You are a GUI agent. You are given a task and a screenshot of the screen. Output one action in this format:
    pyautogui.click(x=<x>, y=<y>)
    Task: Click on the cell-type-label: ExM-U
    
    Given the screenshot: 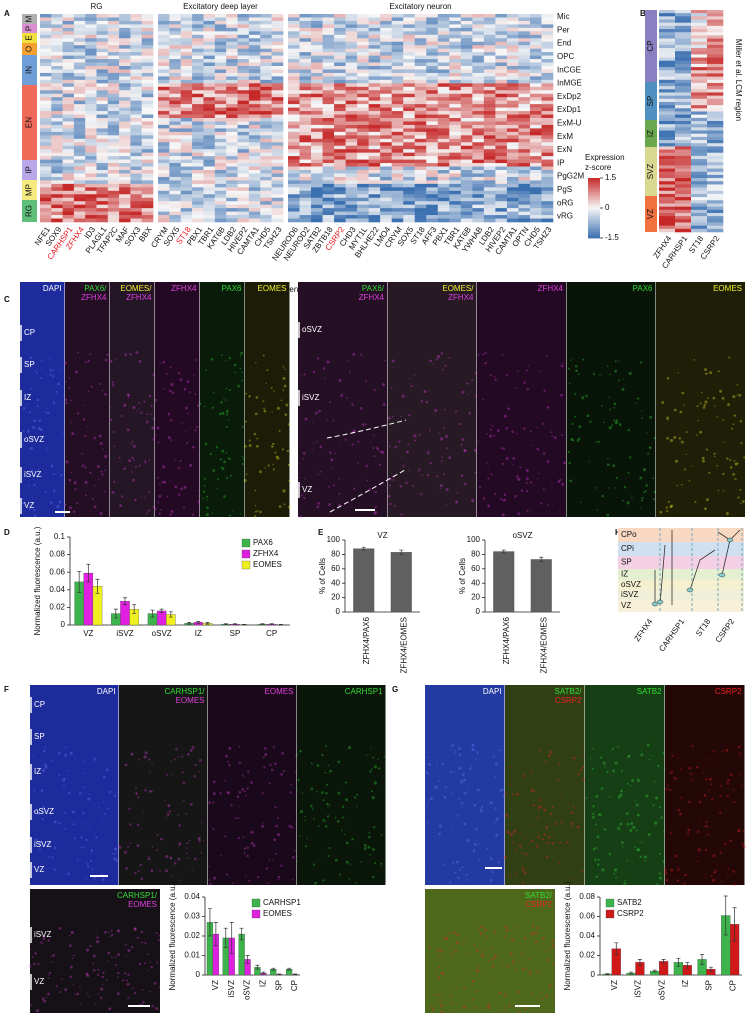 What is the action you would take?
    pyautogui.click(x=569, y=123)
    